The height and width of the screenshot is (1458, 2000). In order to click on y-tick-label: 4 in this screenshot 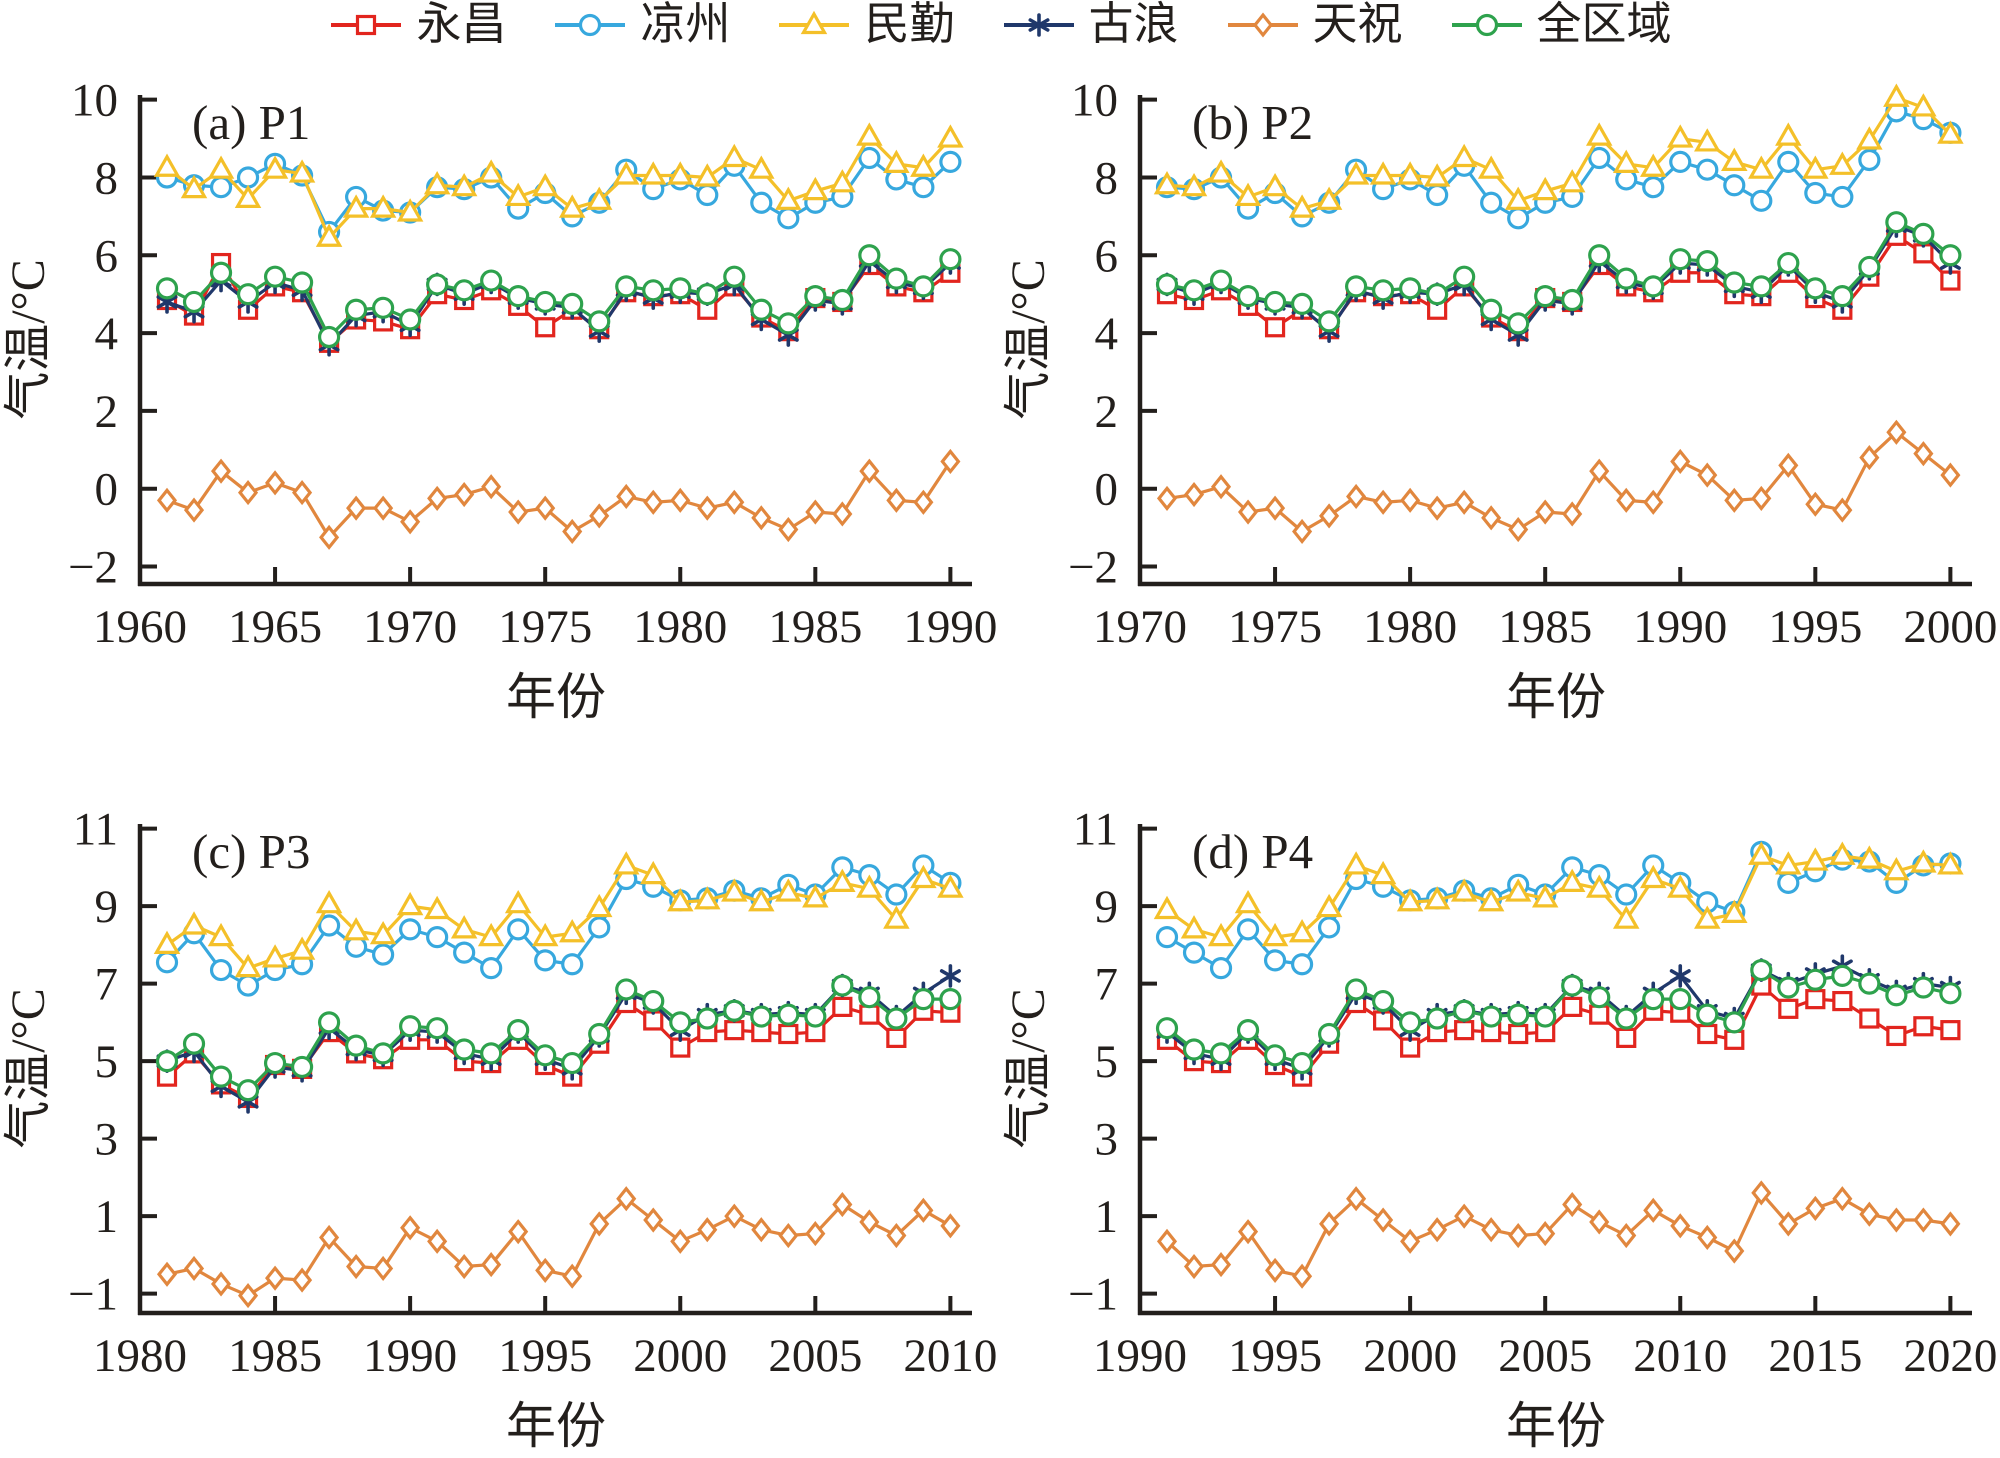, I will do `click(1107, 334)`.